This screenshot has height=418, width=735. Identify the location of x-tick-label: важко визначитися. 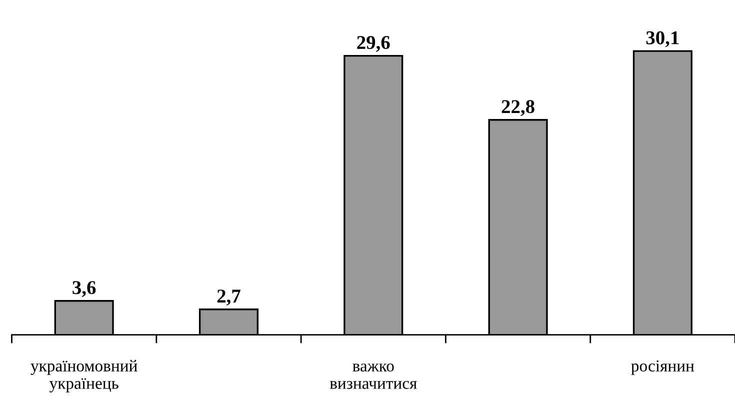
(373, 376).